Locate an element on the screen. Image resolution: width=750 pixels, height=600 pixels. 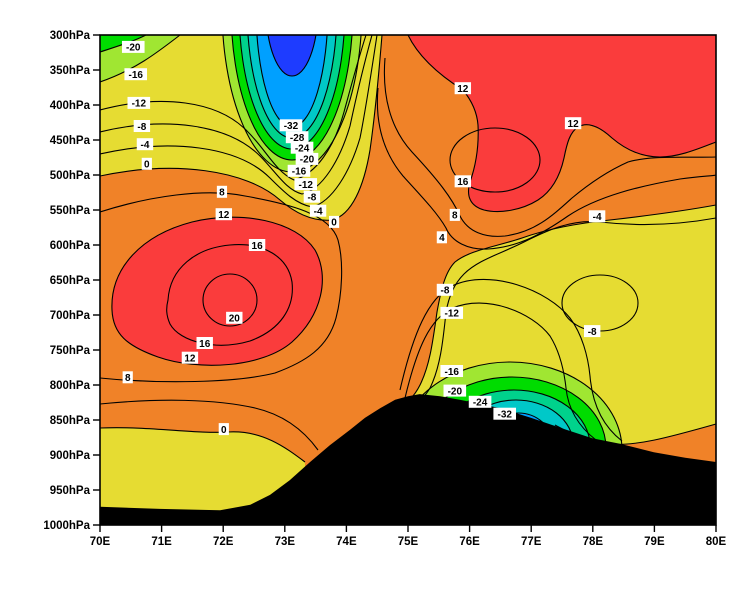
x-axis-label: 73E is located at coordinates (285, 542).